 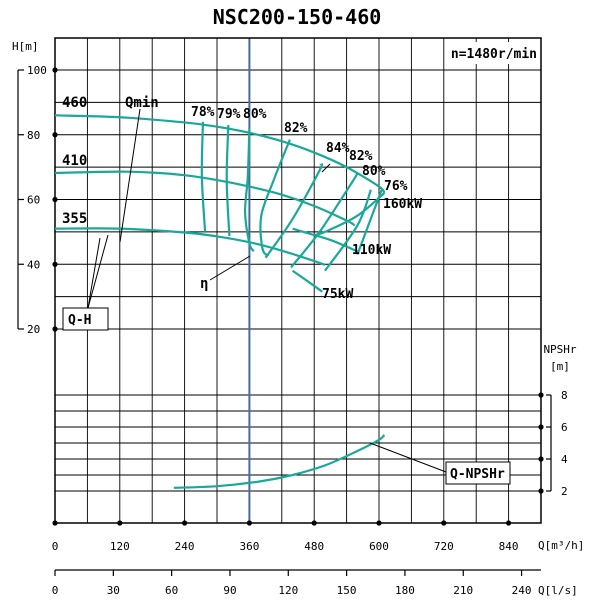 I want to click on x-axis-tick-label-ls: 210, so click(x=463, y=590).